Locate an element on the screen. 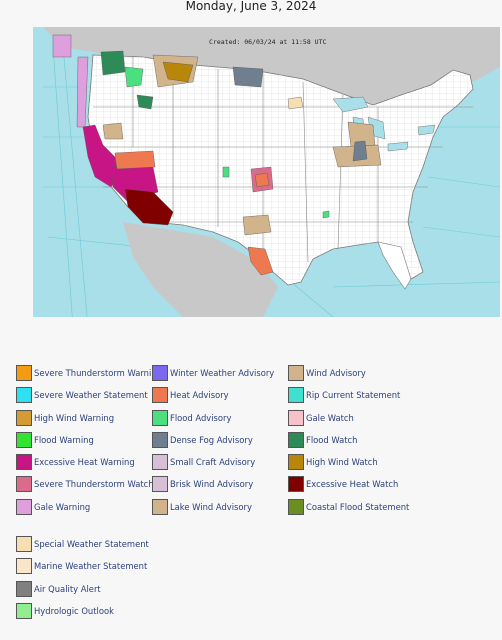 The image size is (502, 640). swatch-lake-wind-advisory is located at coordinates (160, 507).